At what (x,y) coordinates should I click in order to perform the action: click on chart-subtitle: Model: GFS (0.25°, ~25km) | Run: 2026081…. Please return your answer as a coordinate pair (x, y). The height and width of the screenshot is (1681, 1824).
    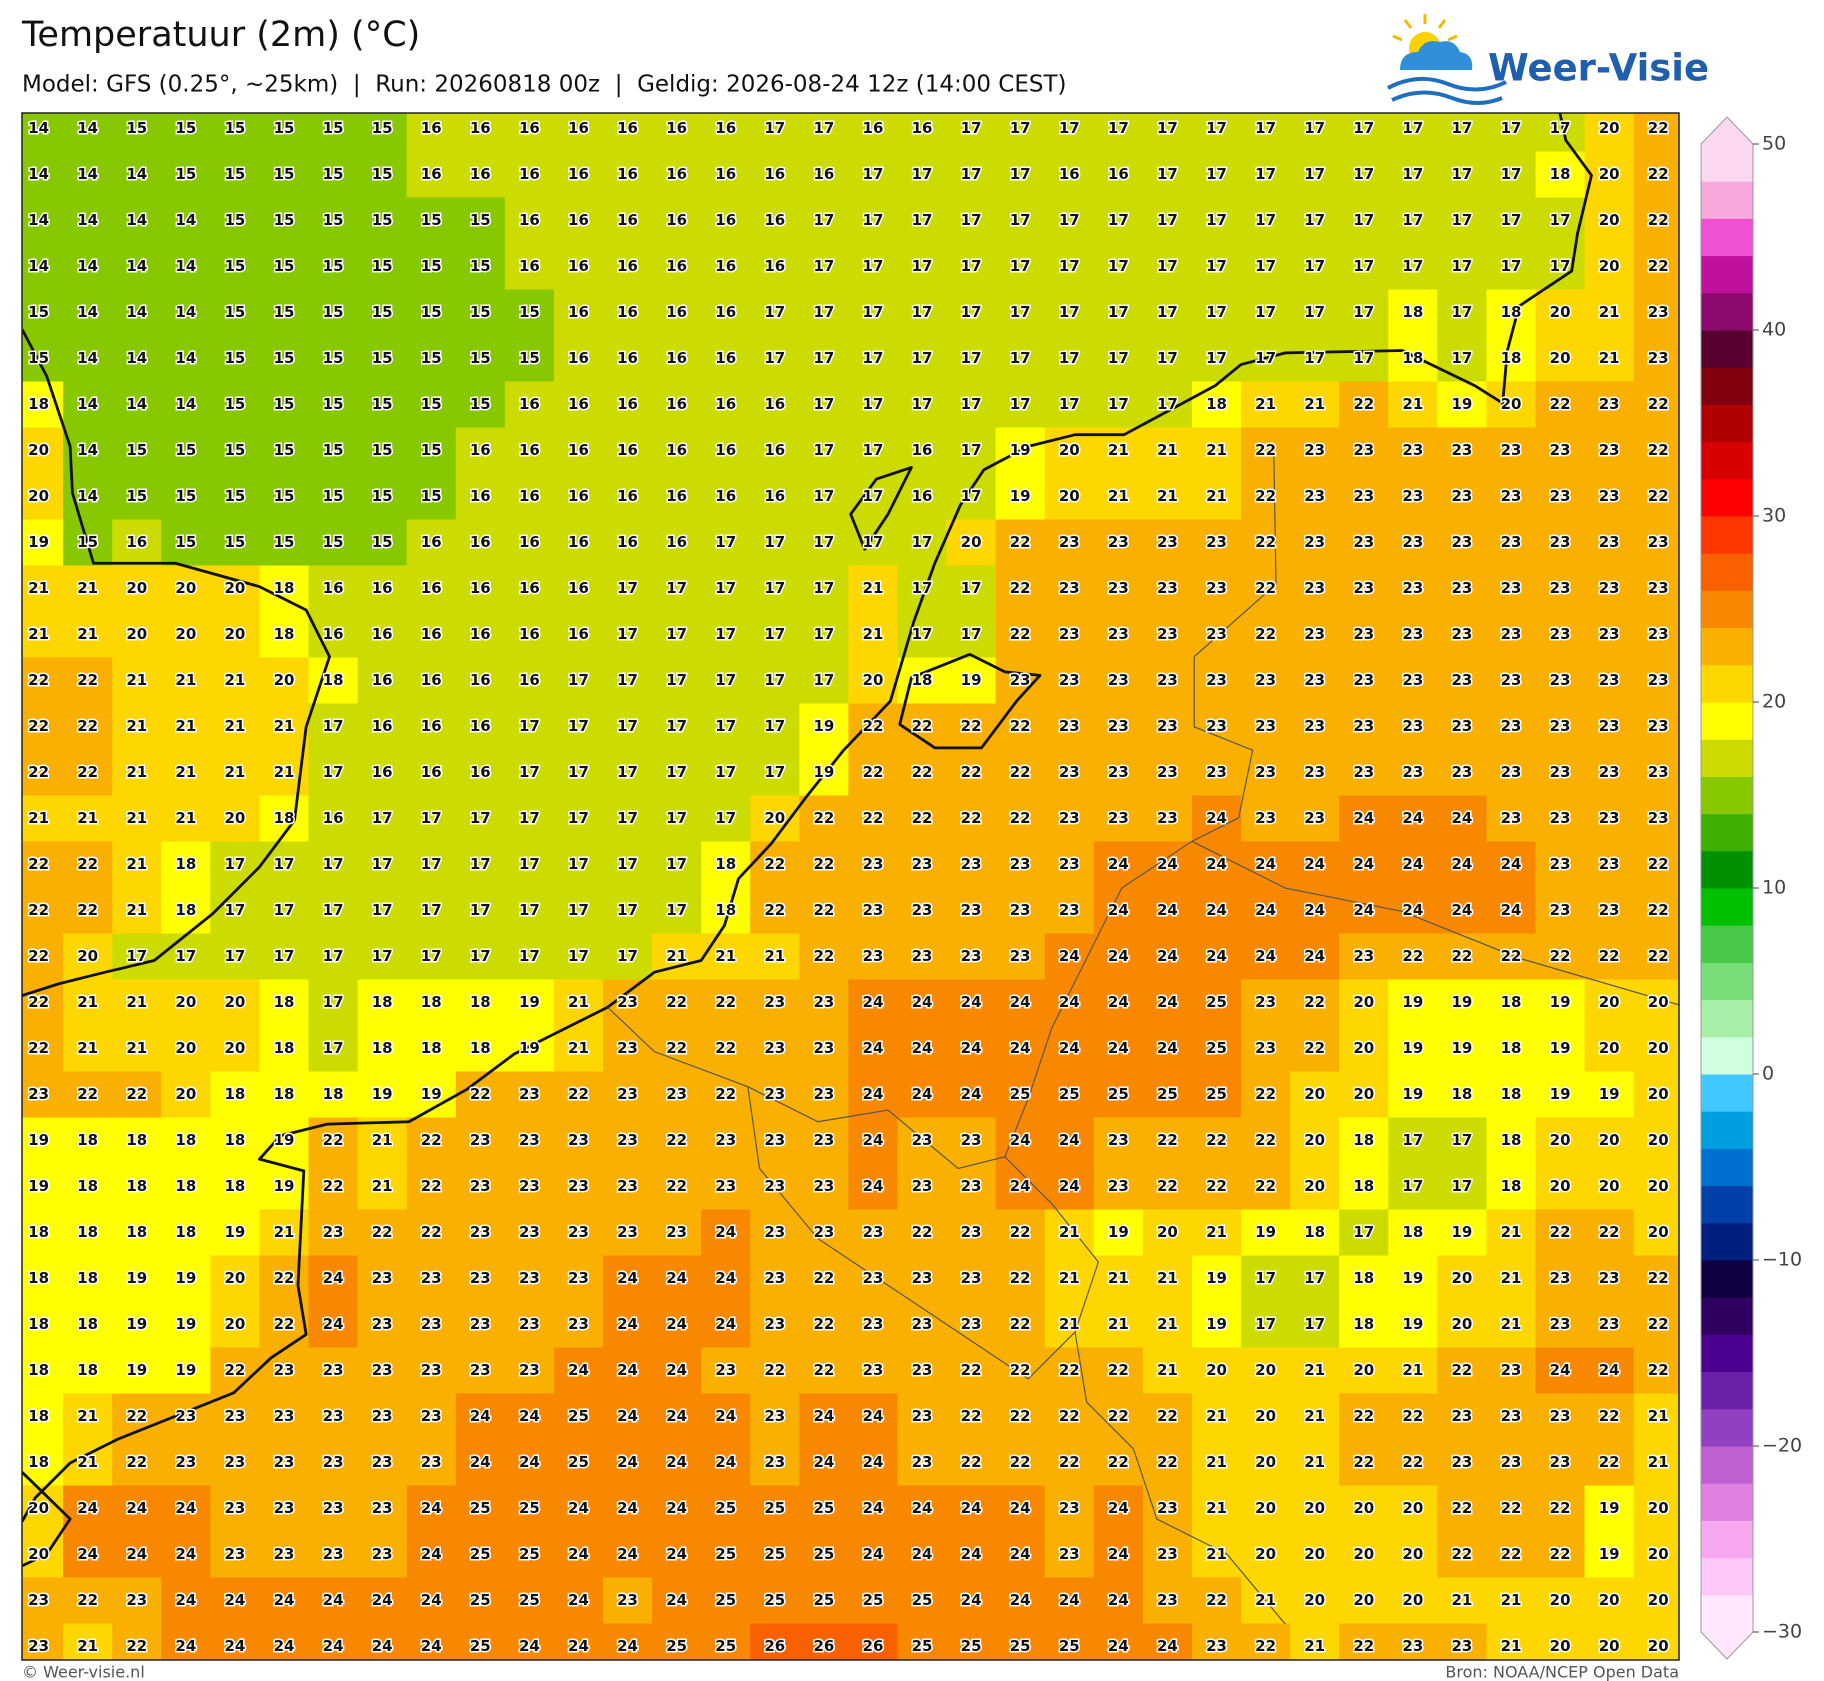
    Looking at the image, I should click on (544, 85).